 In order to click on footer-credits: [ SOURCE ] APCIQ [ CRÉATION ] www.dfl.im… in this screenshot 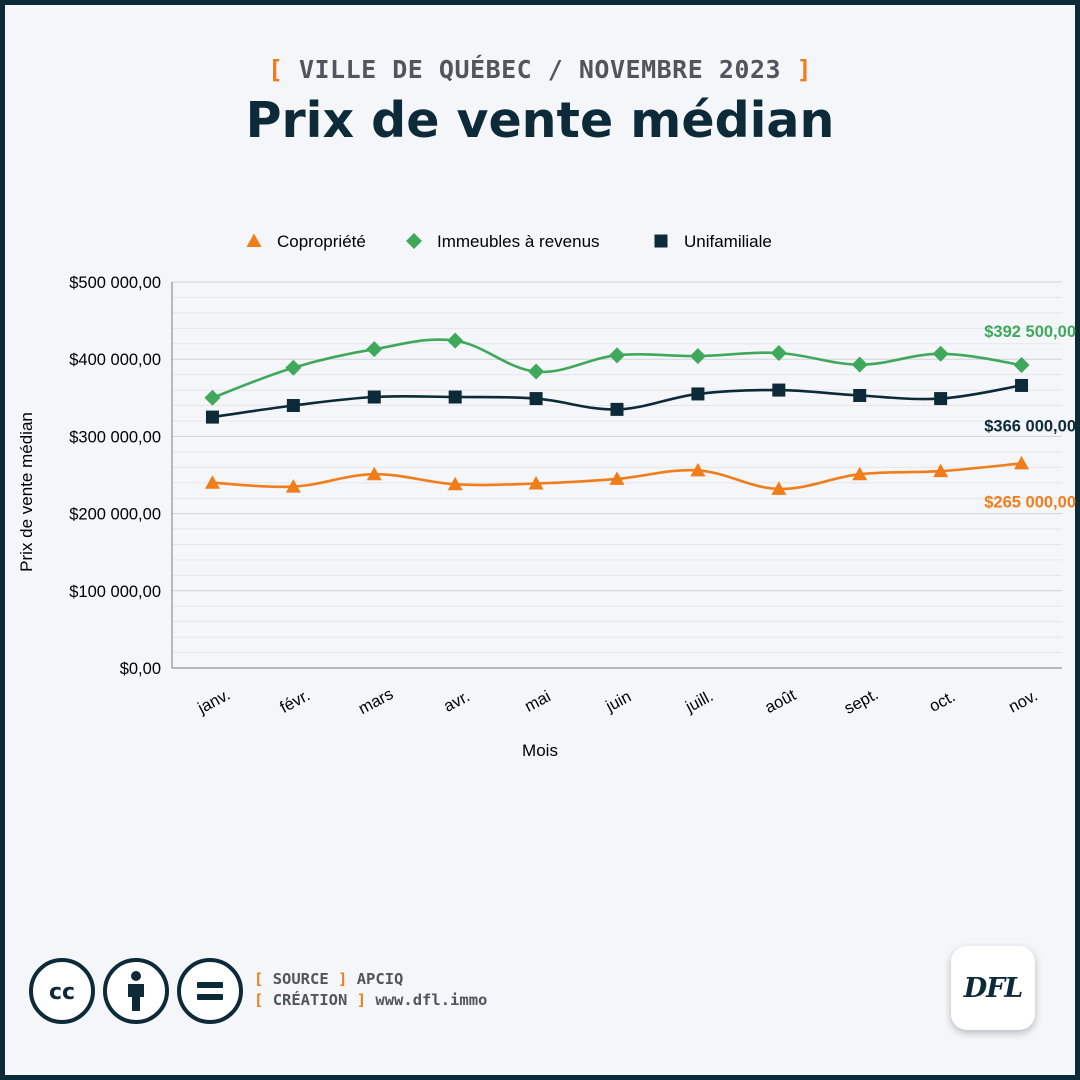, I will do `click(370, 990)`.